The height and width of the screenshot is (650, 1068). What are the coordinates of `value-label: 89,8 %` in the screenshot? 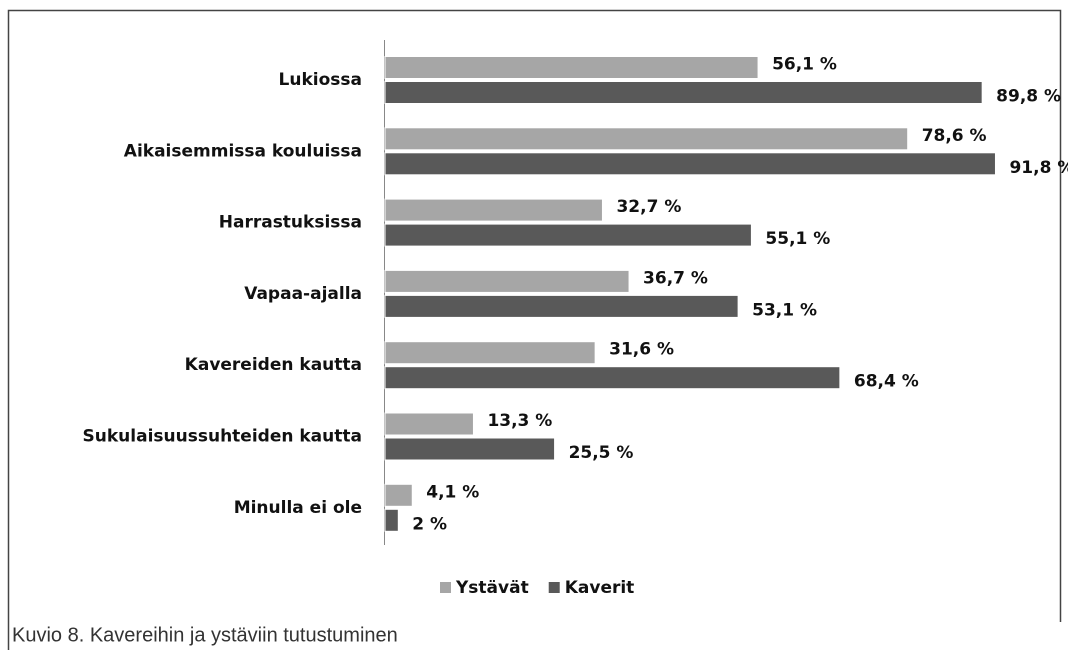 It's located at (1028, 97).